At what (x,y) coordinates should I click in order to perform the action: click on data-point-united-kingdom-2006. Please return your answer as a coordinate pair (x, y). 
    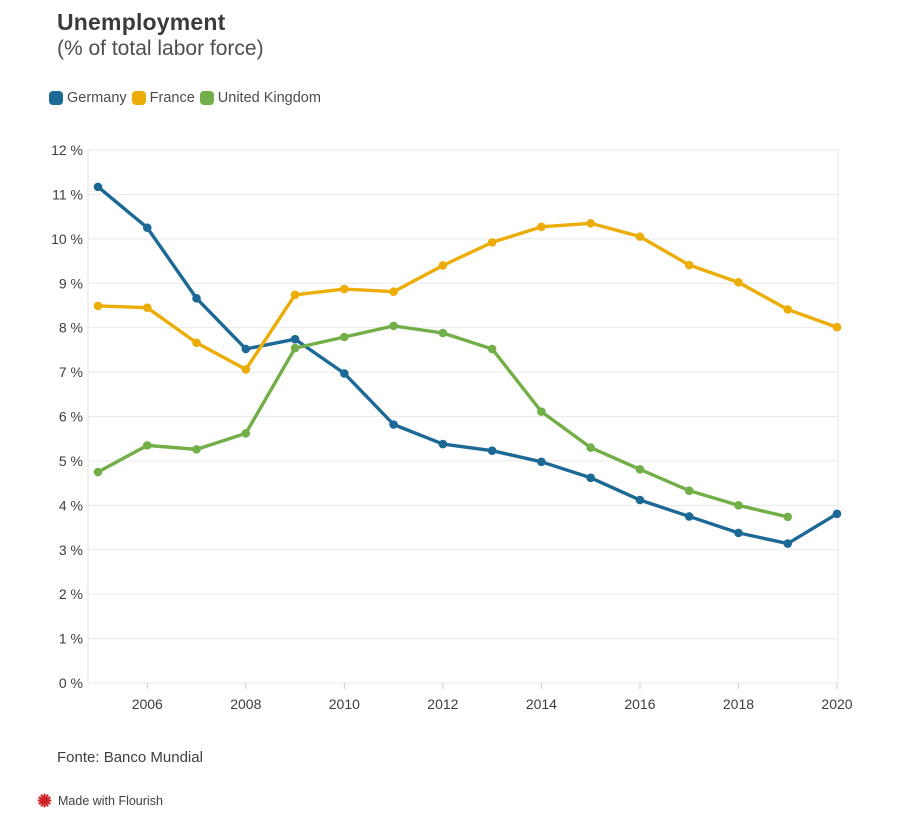
    Looking at the image, I should click on (147, 445).